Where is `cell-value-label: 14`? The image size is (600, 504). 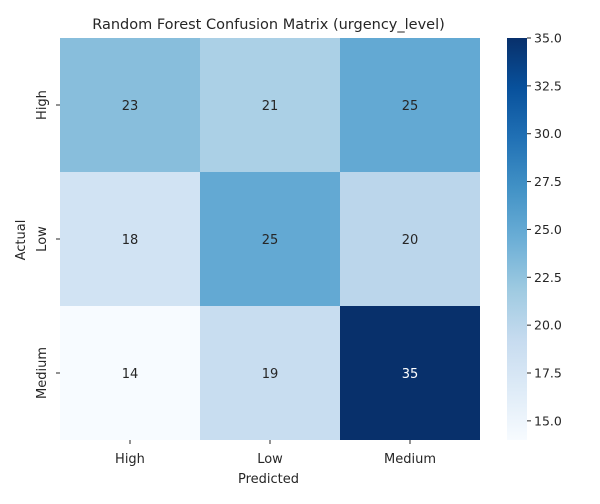
cell-value-label: 14 is located at coordinates (130, 374).